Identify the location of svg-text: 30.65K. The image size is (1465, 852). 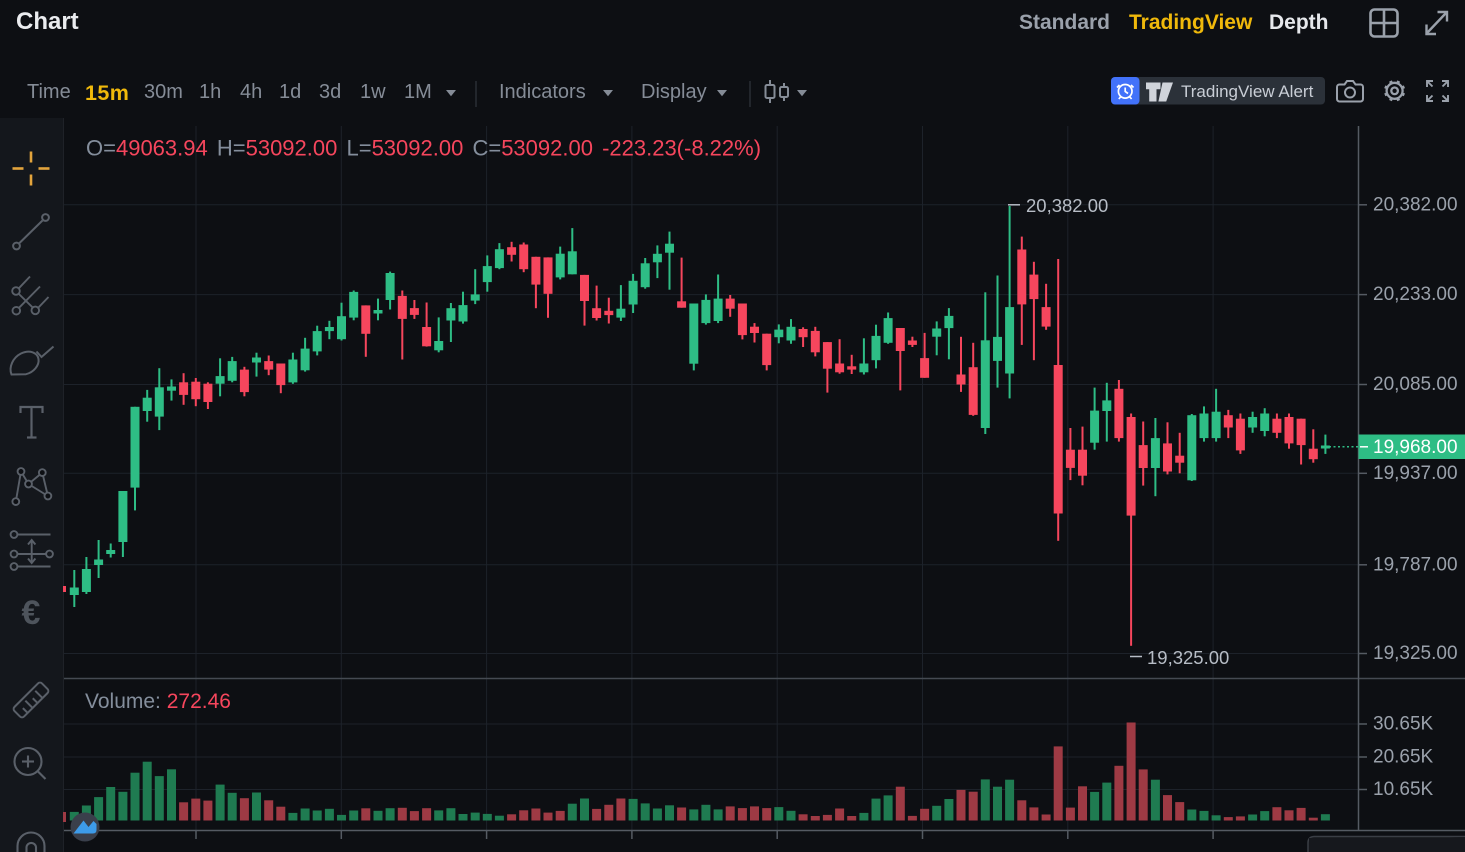
(1403, 724).